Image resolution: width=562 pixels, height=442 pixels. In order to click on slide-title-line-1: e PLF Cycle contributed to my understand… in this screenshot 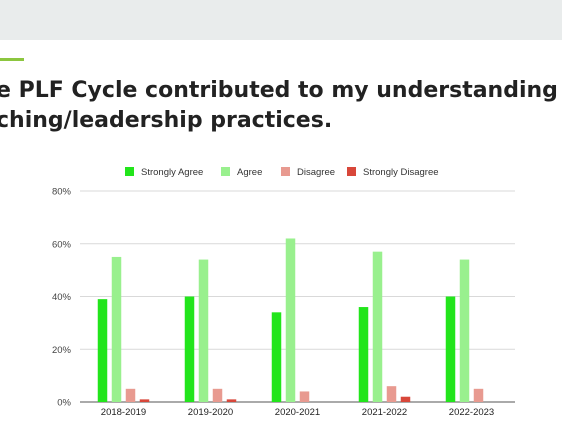, I will do `click(281, 90)`.